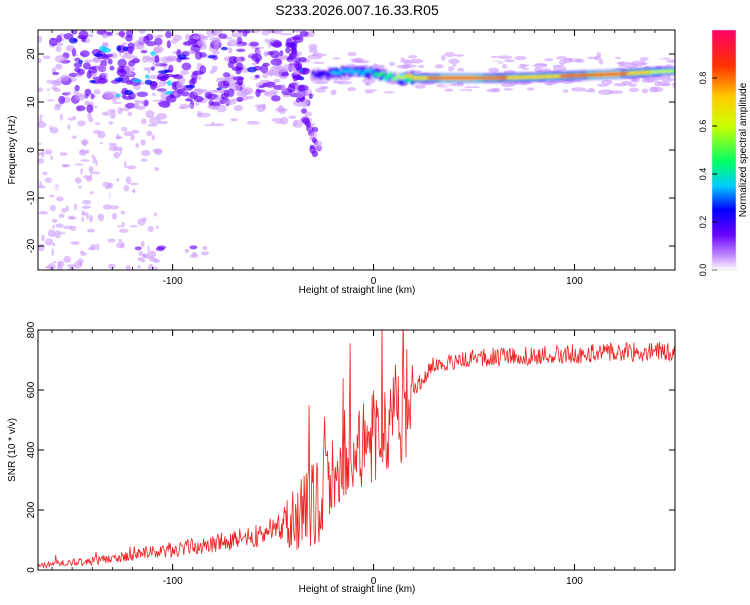 Image resolution: width=750 pixels, height=605 pixels. Describe the element at coordinates (12, 450) in the screenshot. I see `snr-ylabel: SNR (10 * v/v)` at that location.